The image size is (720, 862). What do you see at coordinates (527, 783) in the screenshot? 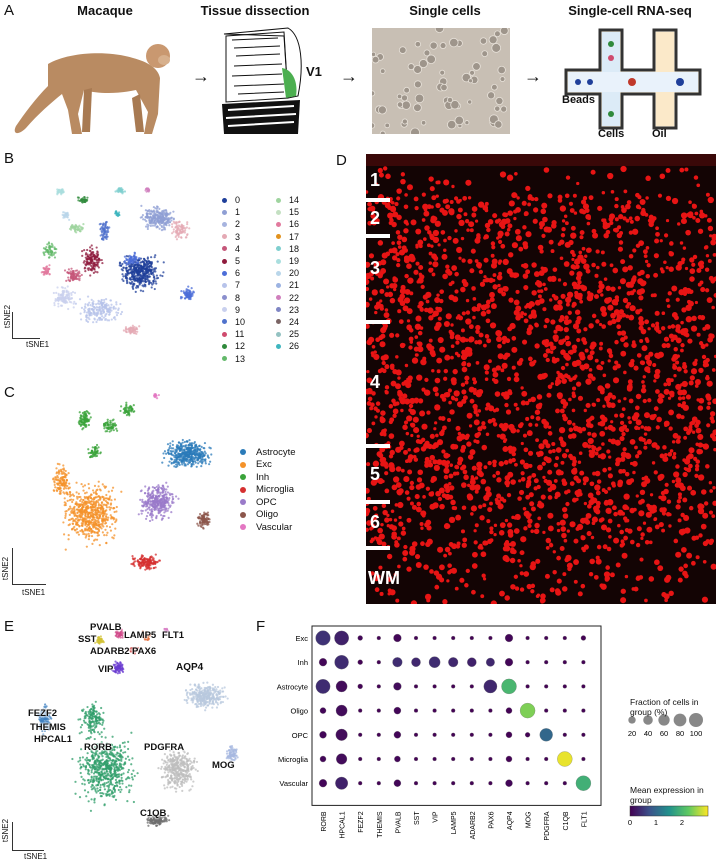
I see `dot-vascular-mog` at bounding box center [527, 783].